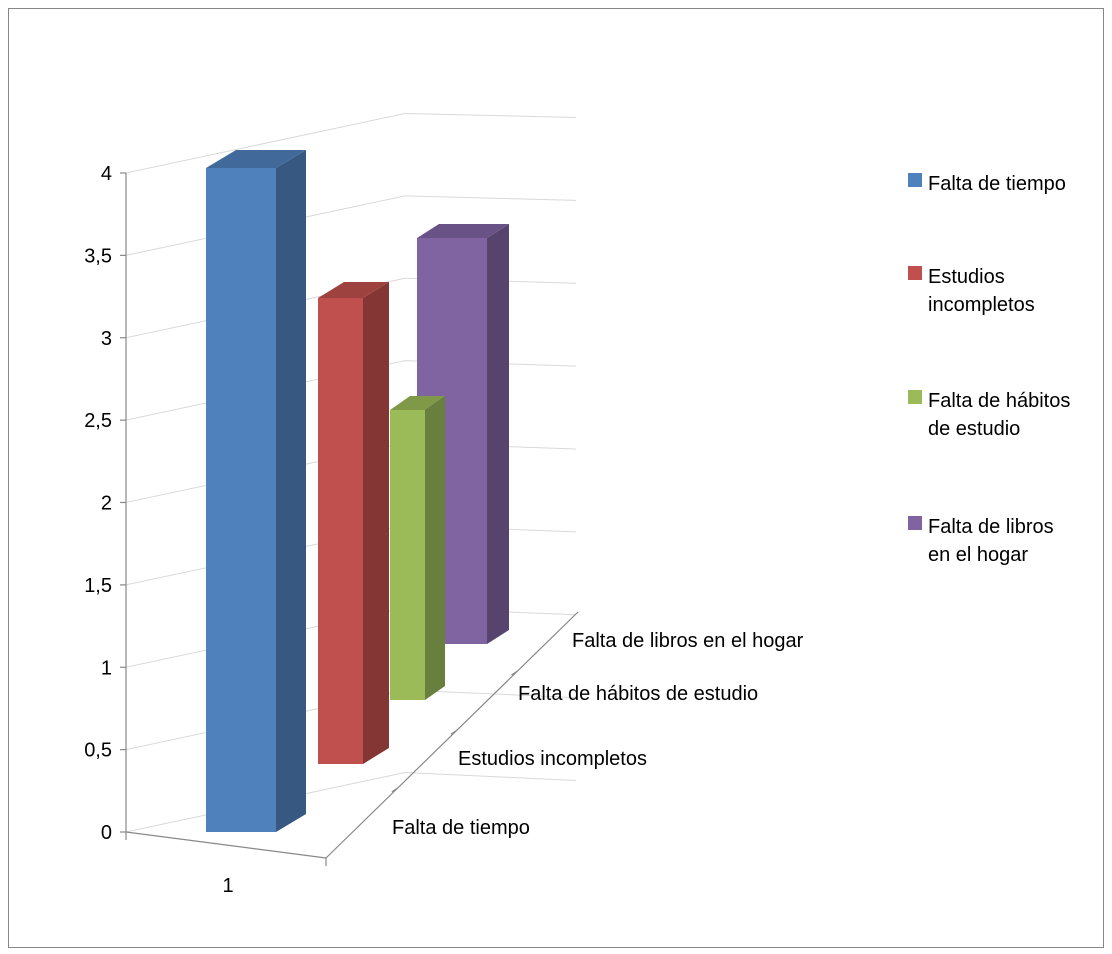 This screenshot has width=1112, height=954. What do you see at coordinates (991, 527) in the screenshot?
I see `legend-label: Falta de libros` at bounding box center [991, 527].